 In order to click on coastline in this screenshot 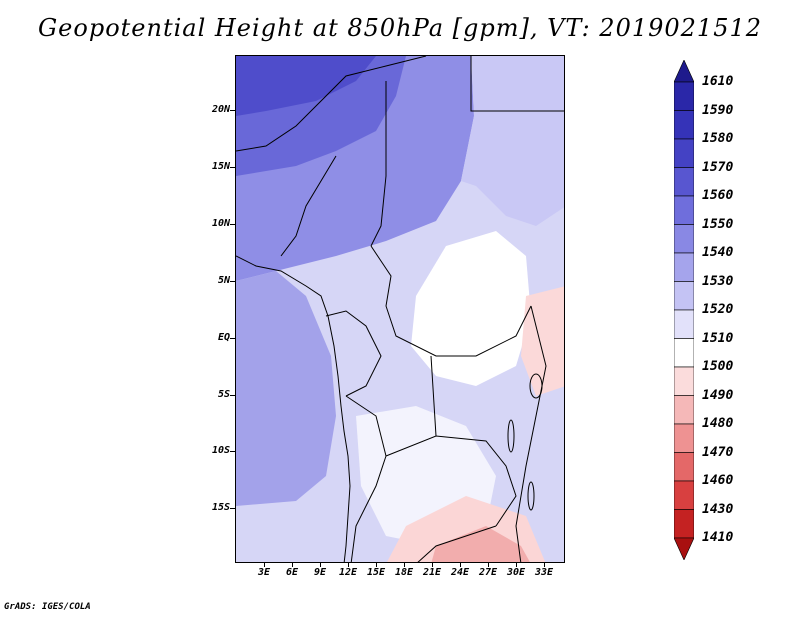, I will do `click(293, 408)`.